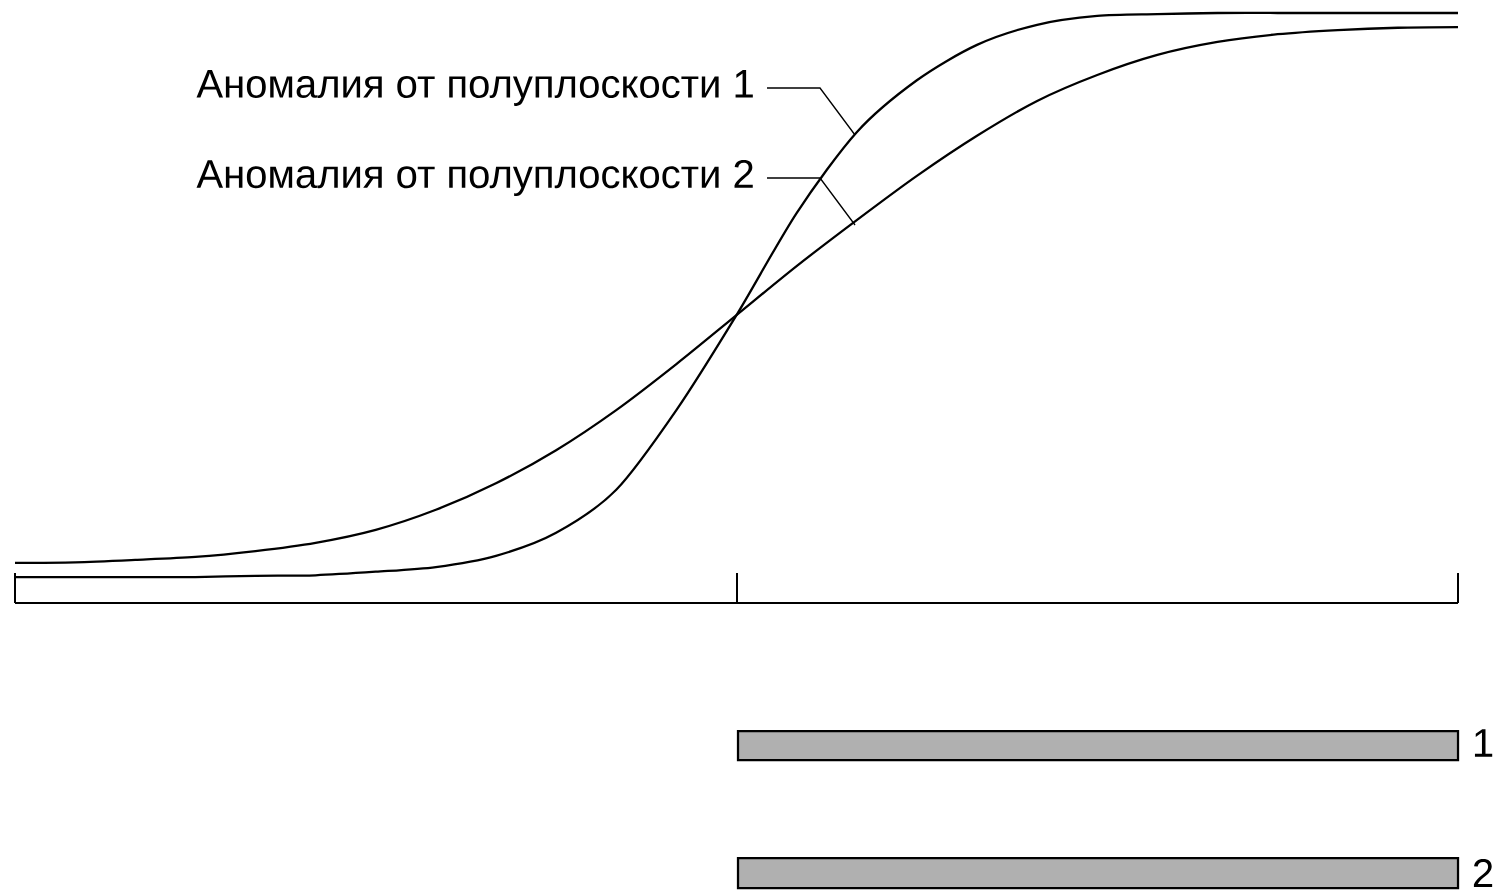  Describe the element at coordinates (1483, 873) in the screenshot. I see `text: 2` at that location.